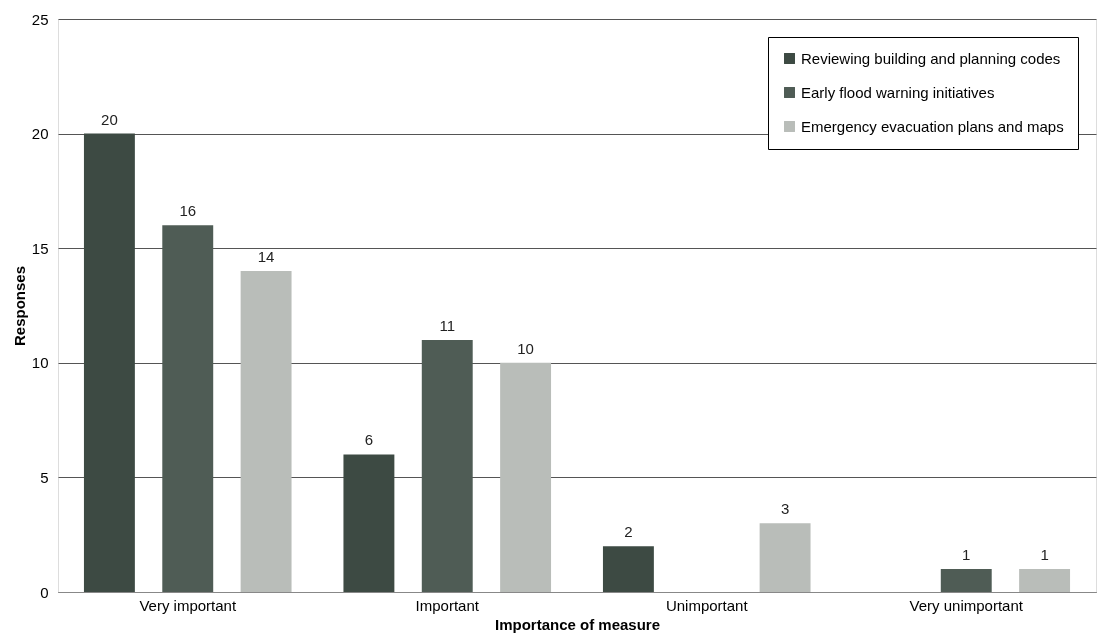 The image size is (1108, 644). I want to click on x-axis-title: Importance of measure, so click(577, 624).